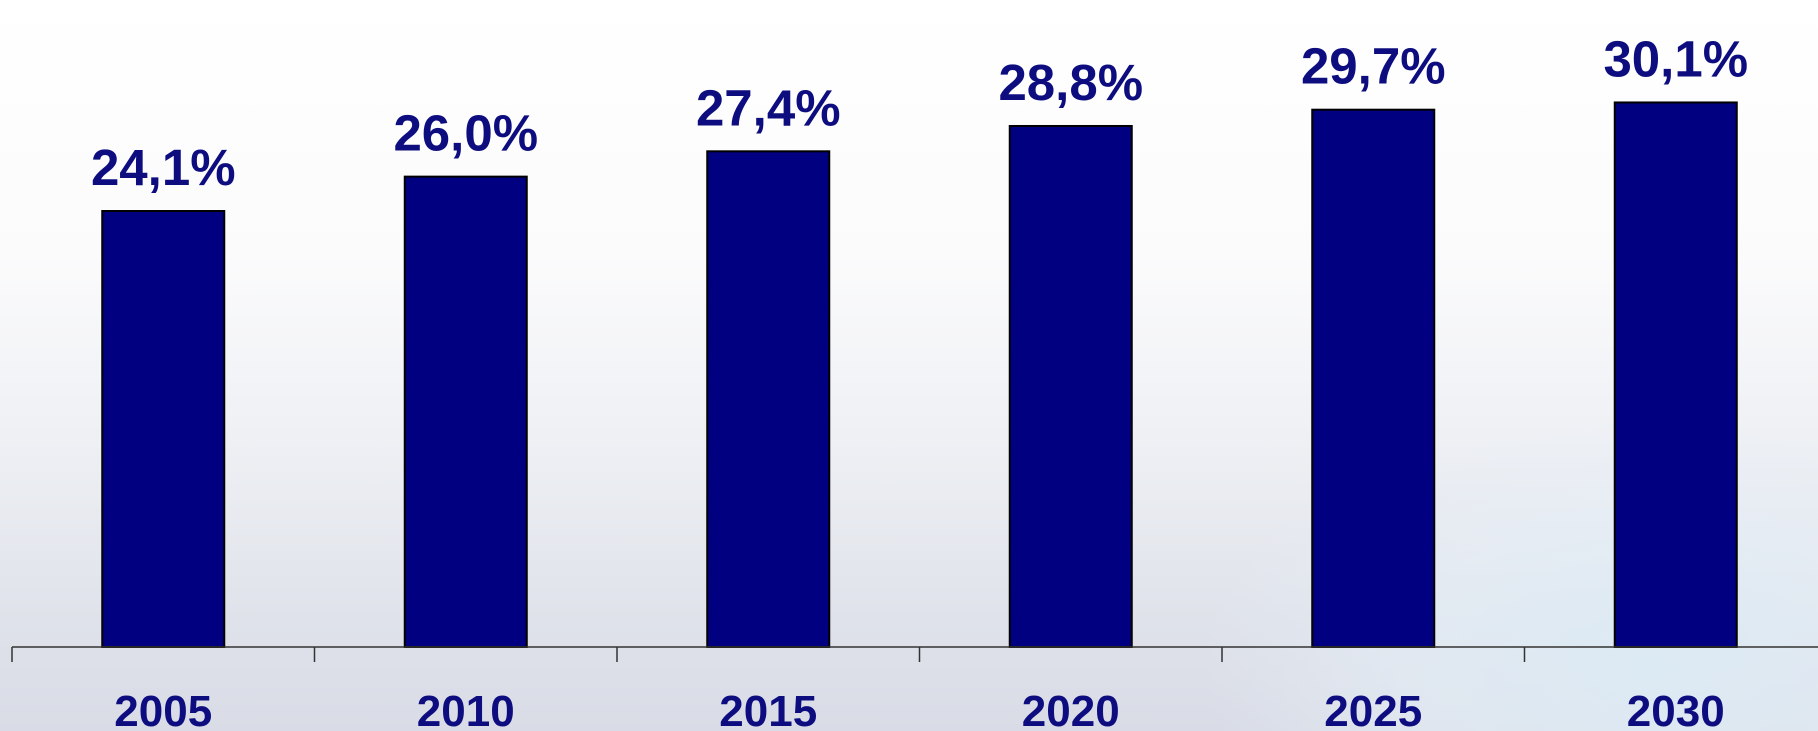 Image resolution: width=1818 pixels, height=731 pixels. Describe the element at coordinates (1676, 709) in the screenshot. I see `x-tick-label-2030: 2030` at that location.